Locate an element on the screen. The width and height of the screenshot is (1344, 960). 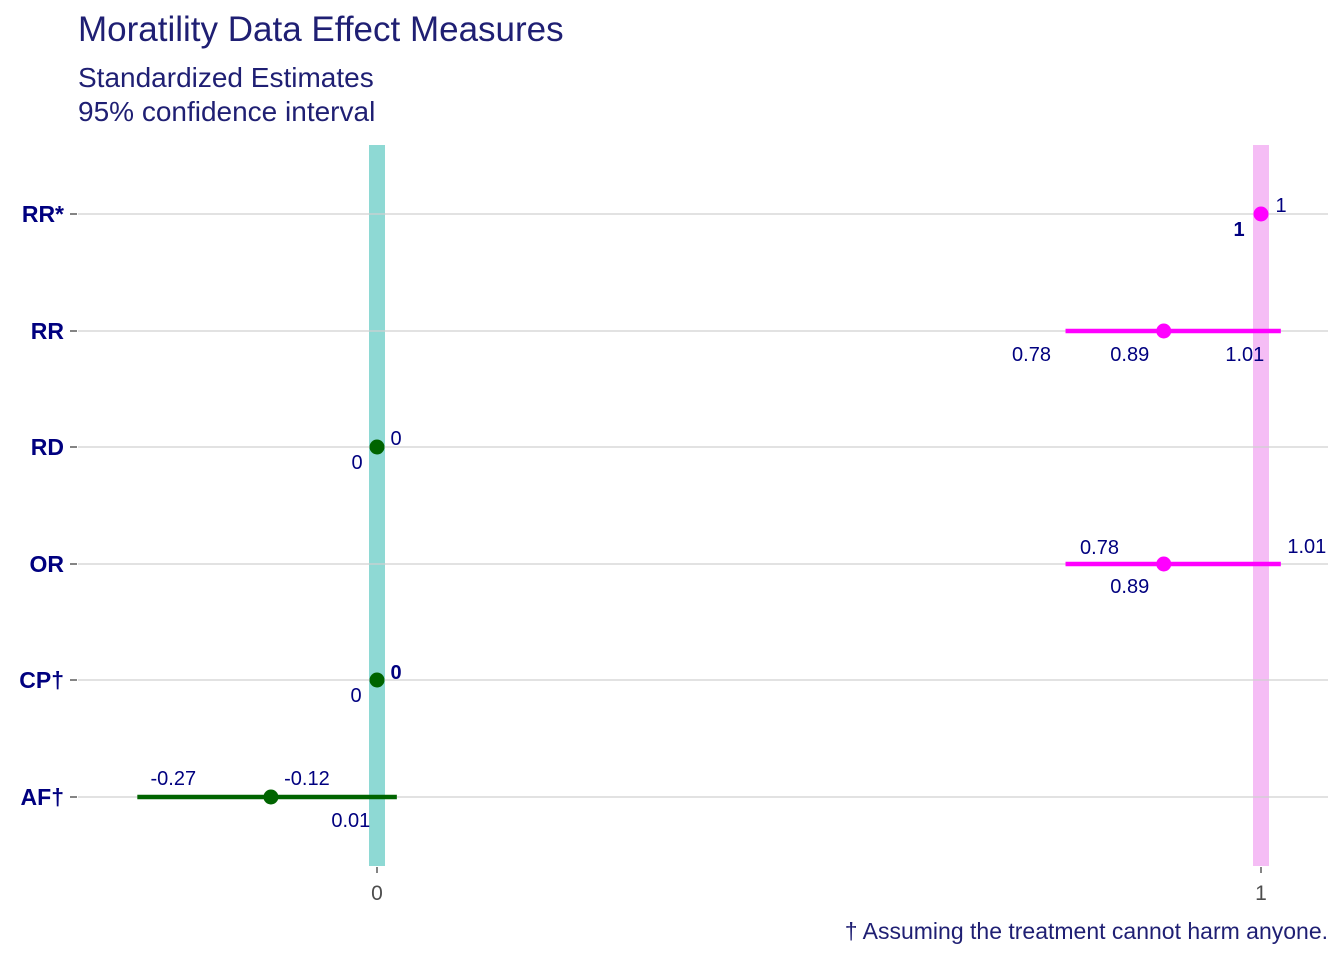
chart-subtitle-line-2: 95% confidence interval is located at coordinates (227, 111).